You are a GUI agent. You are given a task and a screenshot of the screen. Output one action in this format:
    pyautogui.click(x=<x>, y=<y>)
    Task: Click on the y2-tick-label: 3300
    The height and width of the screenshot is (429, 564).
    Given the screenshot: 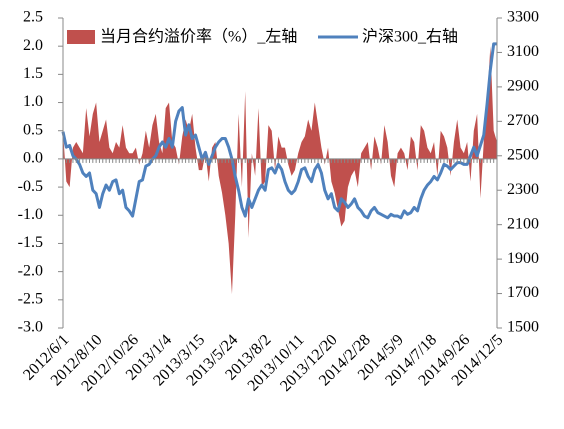 What is the action you would take?
    pyautogui.click(x=523, y=17)
    